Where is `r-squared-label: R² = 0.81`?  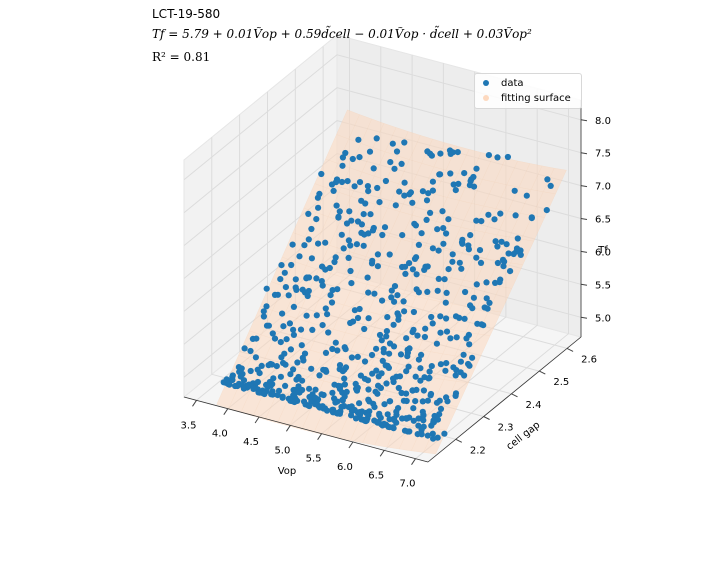 r-squared-label: R² = 0.81 is located at coordinates (181, 57).